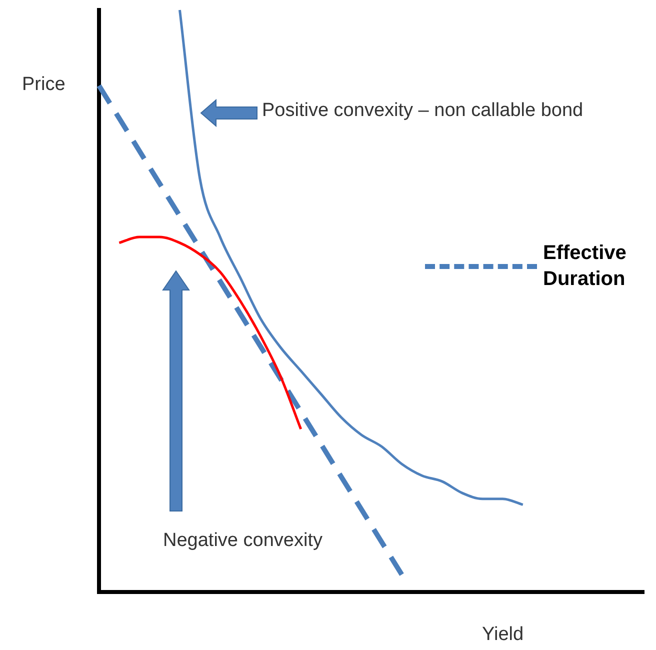 Image resolution: width=656 pixels, height=650 pixels. I want to click on text: Effective Duration, so click(585, 266).